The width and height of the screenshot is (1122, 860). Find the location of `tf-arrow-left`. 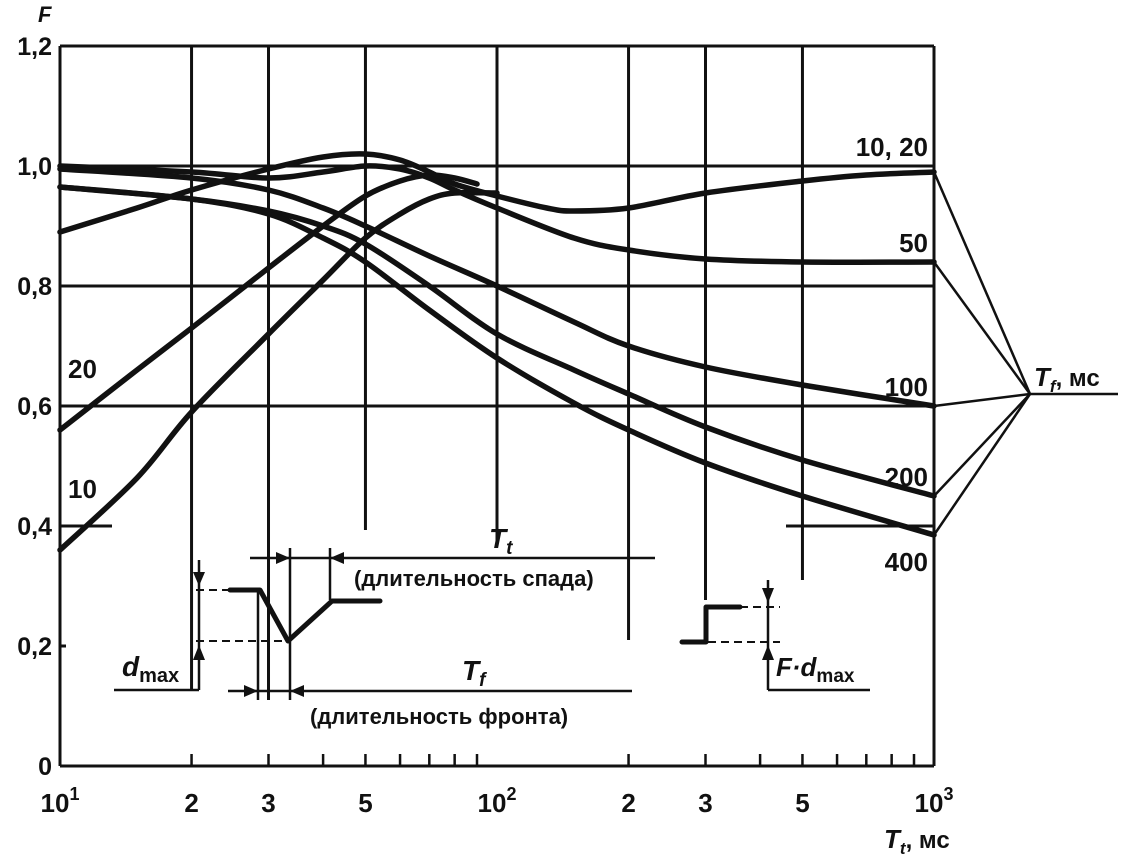

tf-arrow-left is located at coordinates (297, 691).